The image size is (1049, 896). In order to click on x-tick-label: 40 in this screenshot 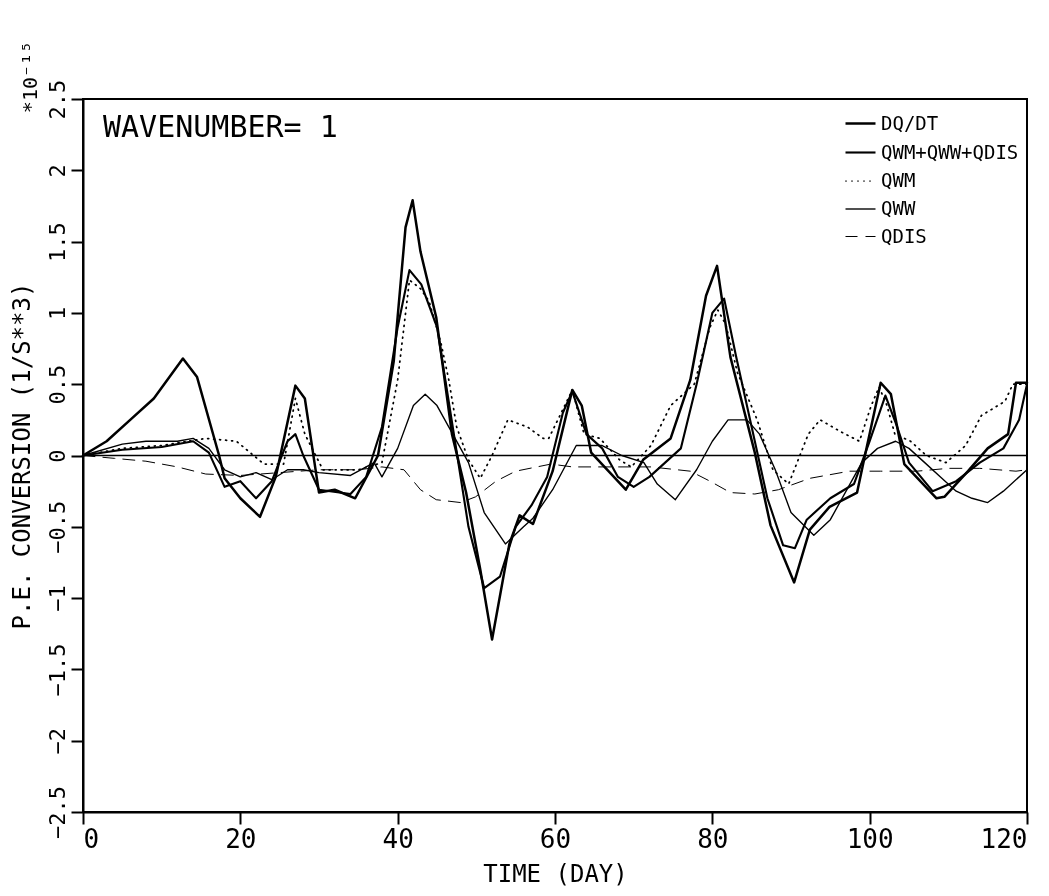, I will do `click(398, 838)`.